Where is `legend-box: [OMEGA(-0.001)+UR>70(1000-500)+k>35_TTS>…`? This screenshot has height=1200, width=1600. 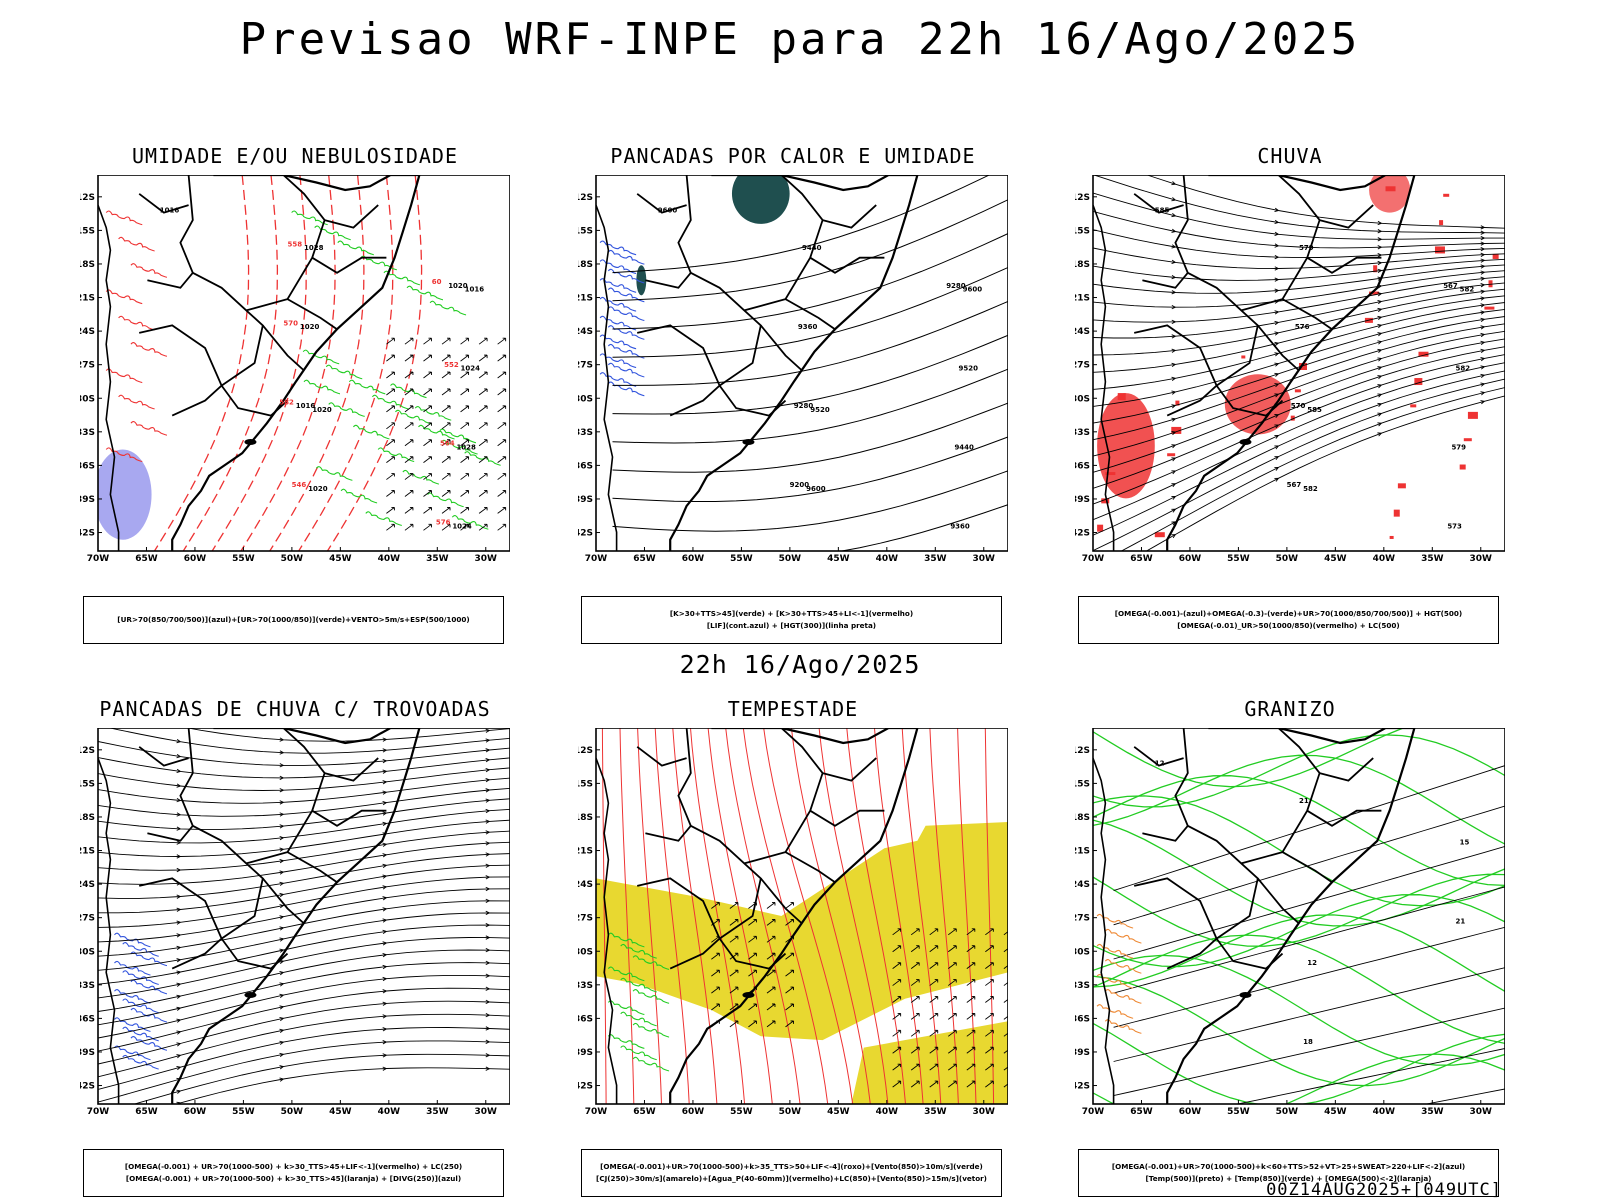 legend-box: [OMEGA(-0.001)+UR>70(1000-500)+k>35_TTS>… is located at coordinates (791, 1173).